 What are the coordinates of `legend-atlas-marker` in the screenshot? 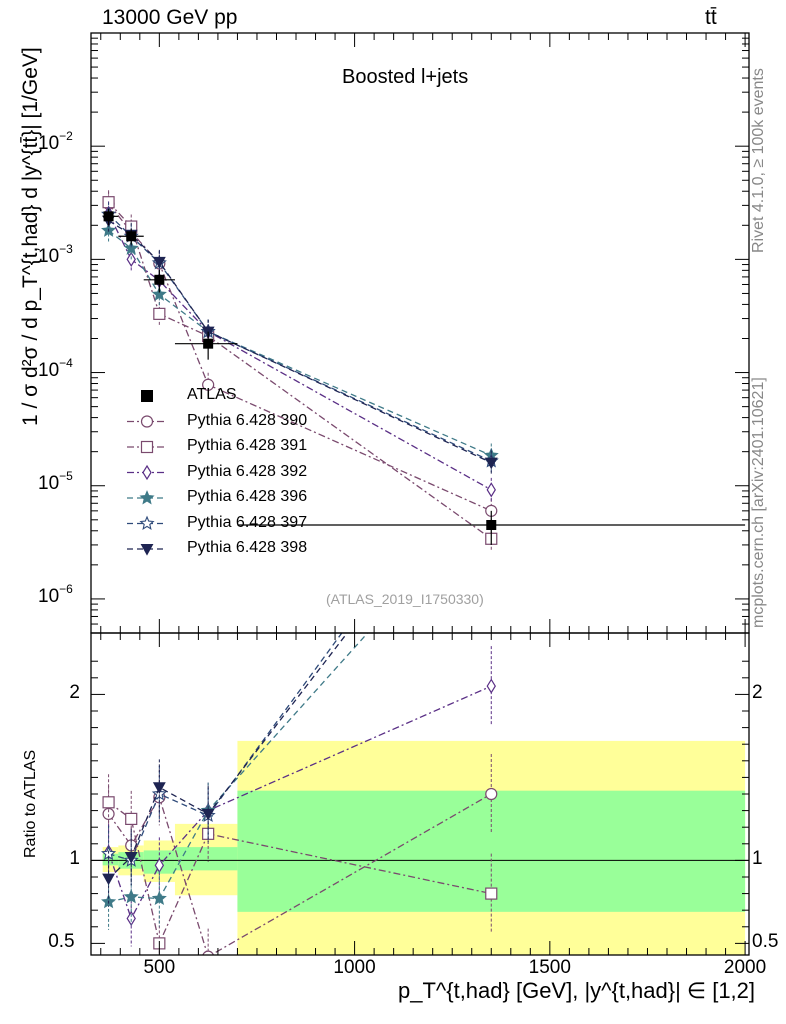 It's located at (147, 396).